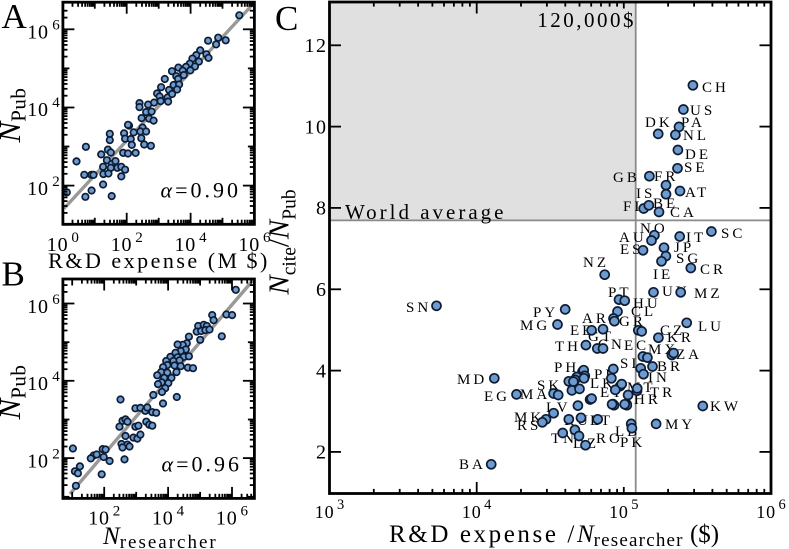 The height and width of the screenshot is (549, 789). What do you see at coordinates (629, 364) in the screenshot?
I see `svg-text: SI` at bounding box center [629, 364].